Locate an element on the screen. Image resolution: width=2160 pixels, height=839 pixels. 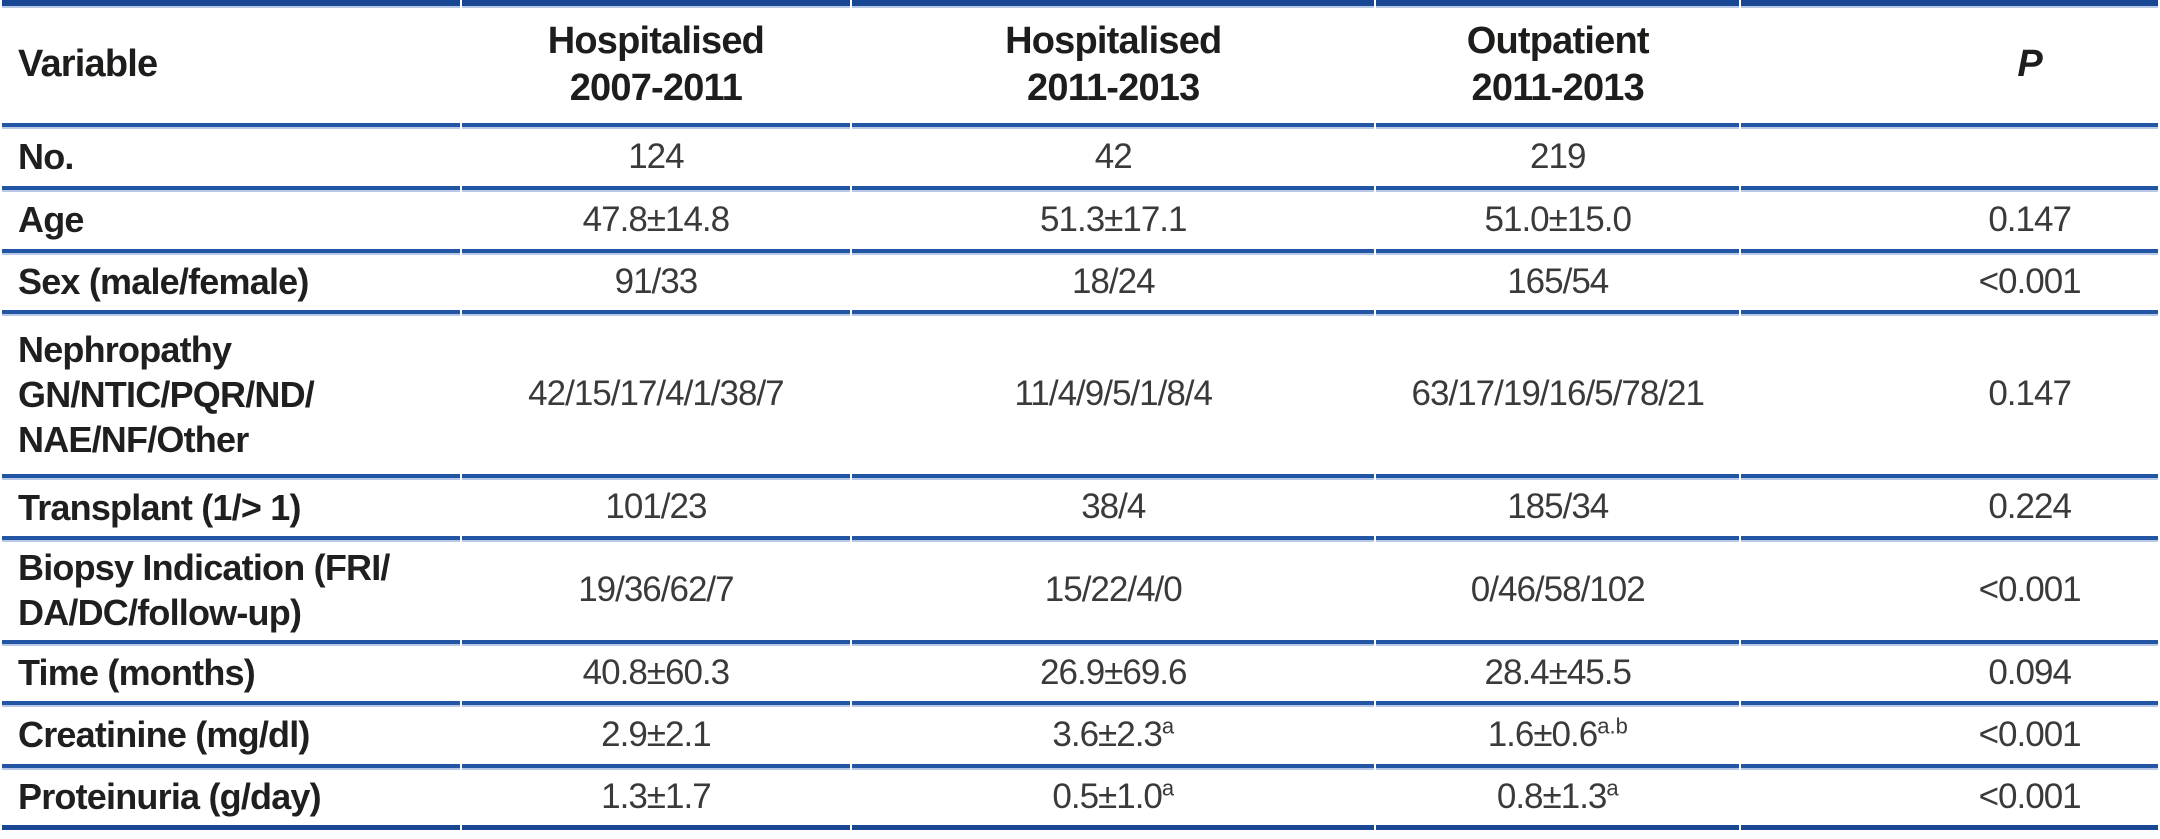
table-row-age: Age 47.8±14.8 51.3±17.1 51.0±15.0 0.147 is located at coordinates (1080, 217).